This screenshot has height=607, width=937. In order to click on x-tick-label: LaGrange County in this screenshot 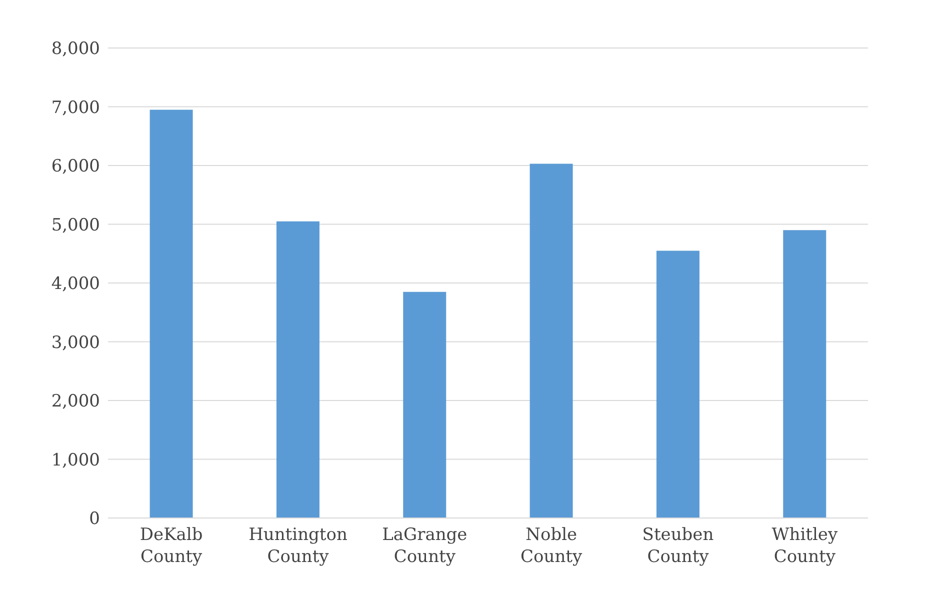, I will do `click(425, 546)`.